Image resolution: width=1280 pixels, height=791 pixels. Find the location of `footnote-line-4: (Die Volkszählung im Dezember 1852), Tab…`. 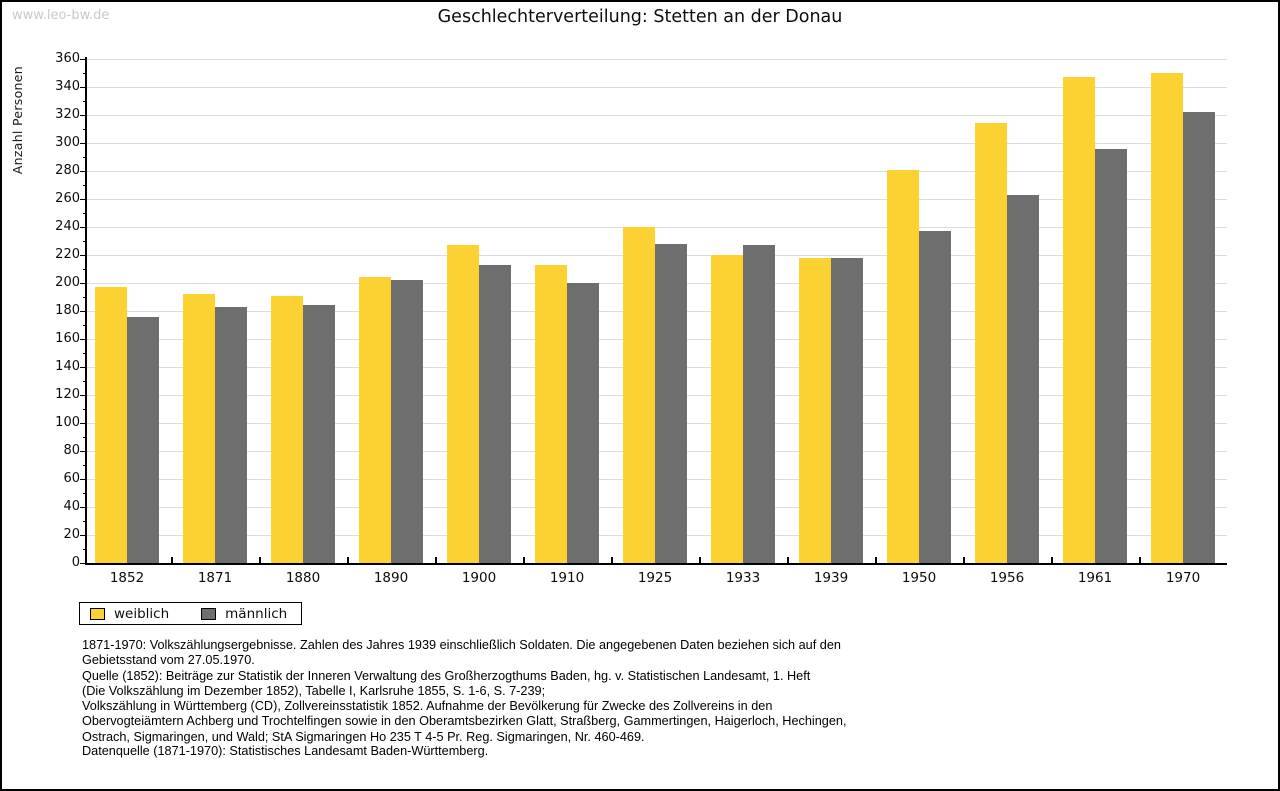

footnote-line-4: (Die Volkszählung im Dezember 1852), Tab… is located at coordinates (314, 690).